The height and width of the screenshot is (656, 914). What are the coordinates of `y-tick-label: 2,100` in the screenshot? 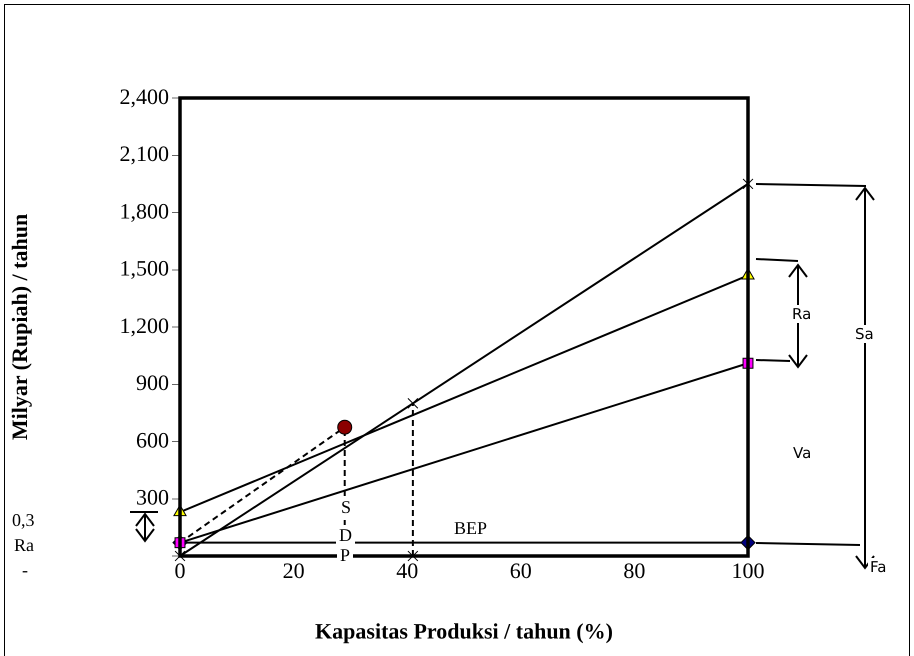 It's located at (144, 153).